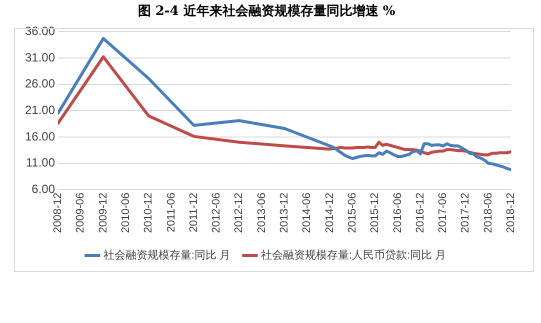 This screenshot has width=541, height=323. What do you see at coordinates (330, 213) in the screenshot?
I see `x-tick-label: 2014-12` at bounding box center [330, 213].